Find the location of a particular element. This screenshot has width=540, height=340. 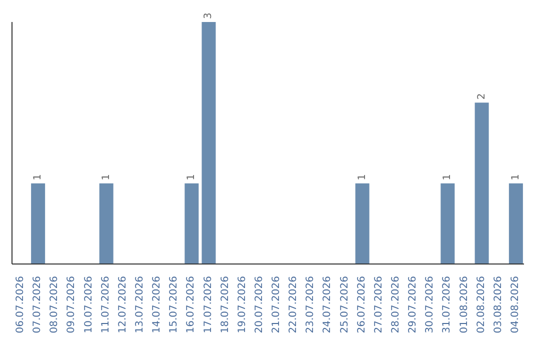

x-tick-label: 07.07.2026 is located at coordinates (38, 305).